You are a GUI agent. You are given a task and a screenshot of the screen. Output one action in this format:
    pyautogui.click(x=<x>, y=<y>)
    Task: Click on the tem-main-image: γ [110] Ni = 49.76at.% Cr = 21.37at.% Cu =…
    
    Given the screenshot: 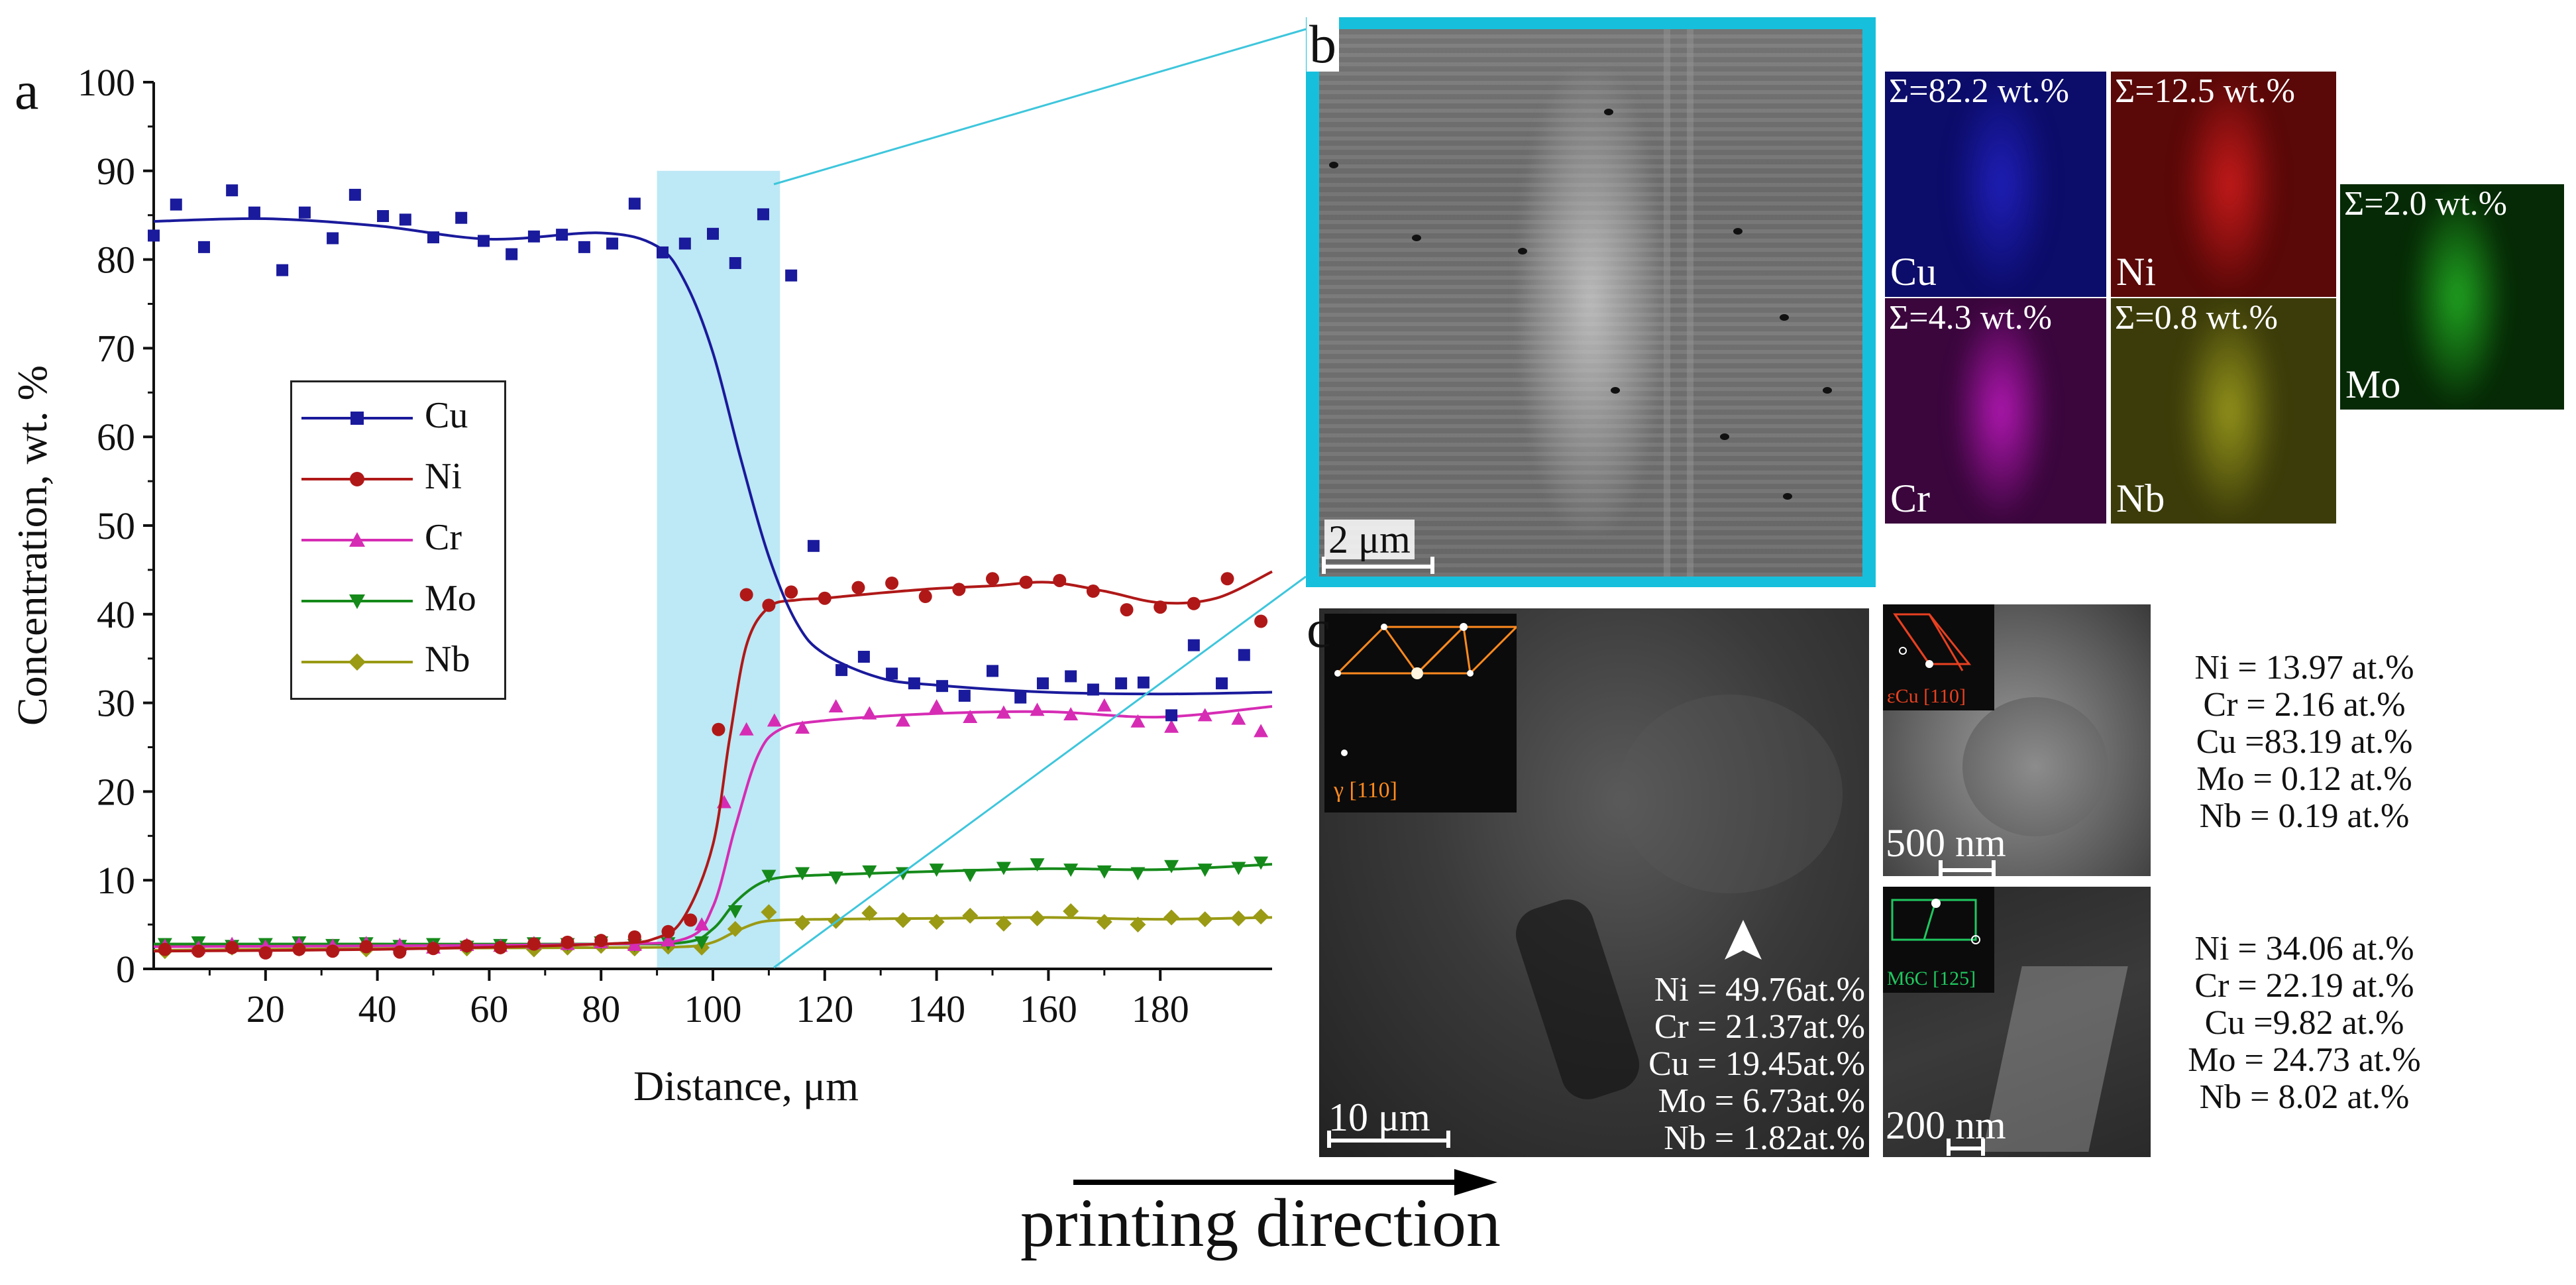 What is the action you would take?
    pyautogui.click(x=1594, y=882)
    